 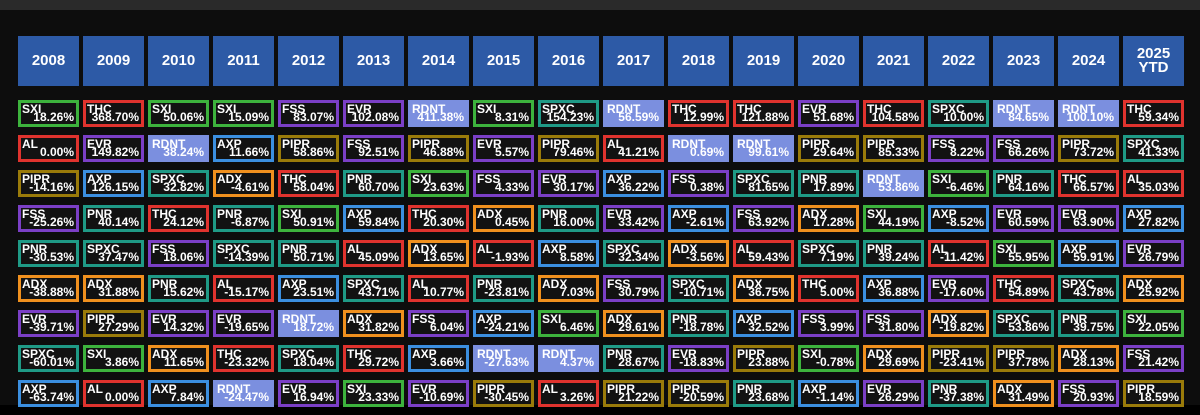 What do you see at coordinates (828, 323) in the screenshot?
I see `ticker-cell: FSS 3.99%` at bounding box center [828, 323].